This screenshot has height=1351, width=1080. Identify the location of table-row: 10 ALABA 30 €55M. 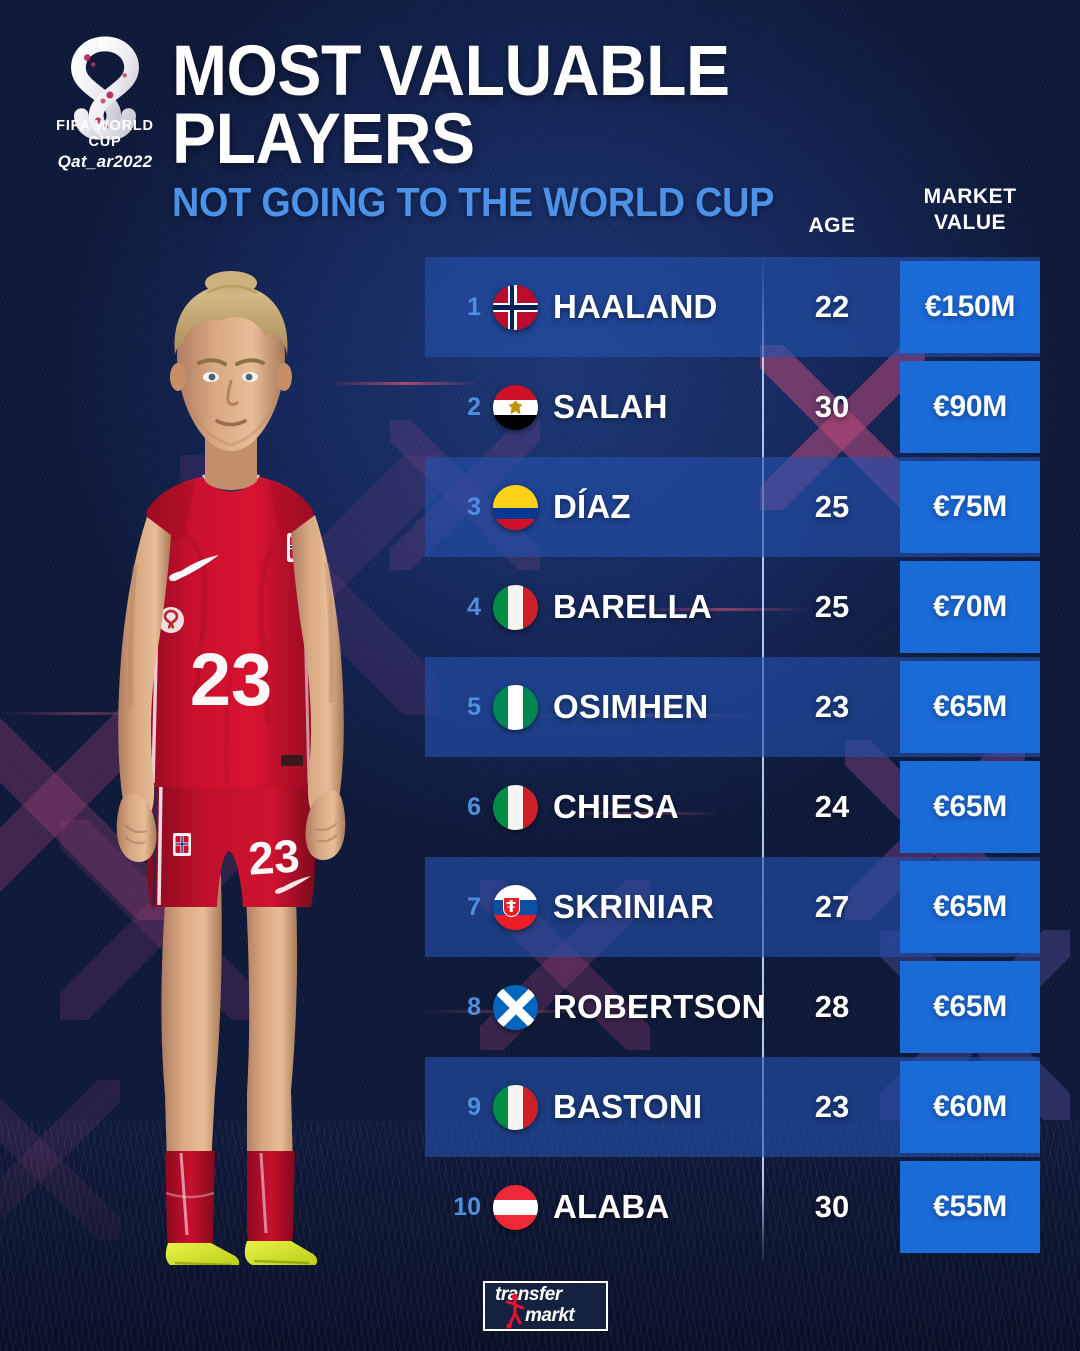
(732, 1207).